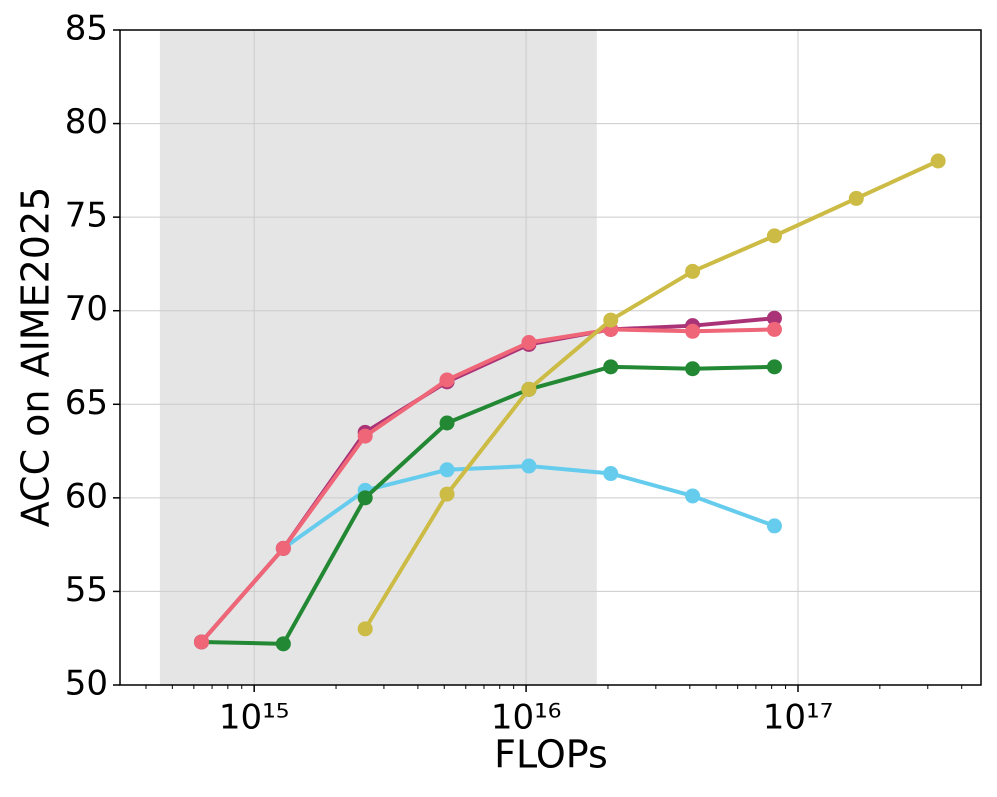 The image size is (997, 797). I want to click on y-tick-label: 60, so click(86, 496).